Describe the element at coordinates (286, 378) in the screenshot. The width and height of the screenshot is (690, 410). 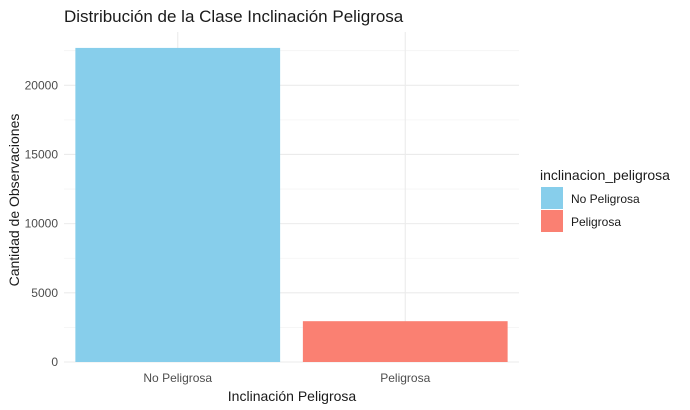
I see `x-axis-ticks: No Peligrosa Peligrosa` at that location.